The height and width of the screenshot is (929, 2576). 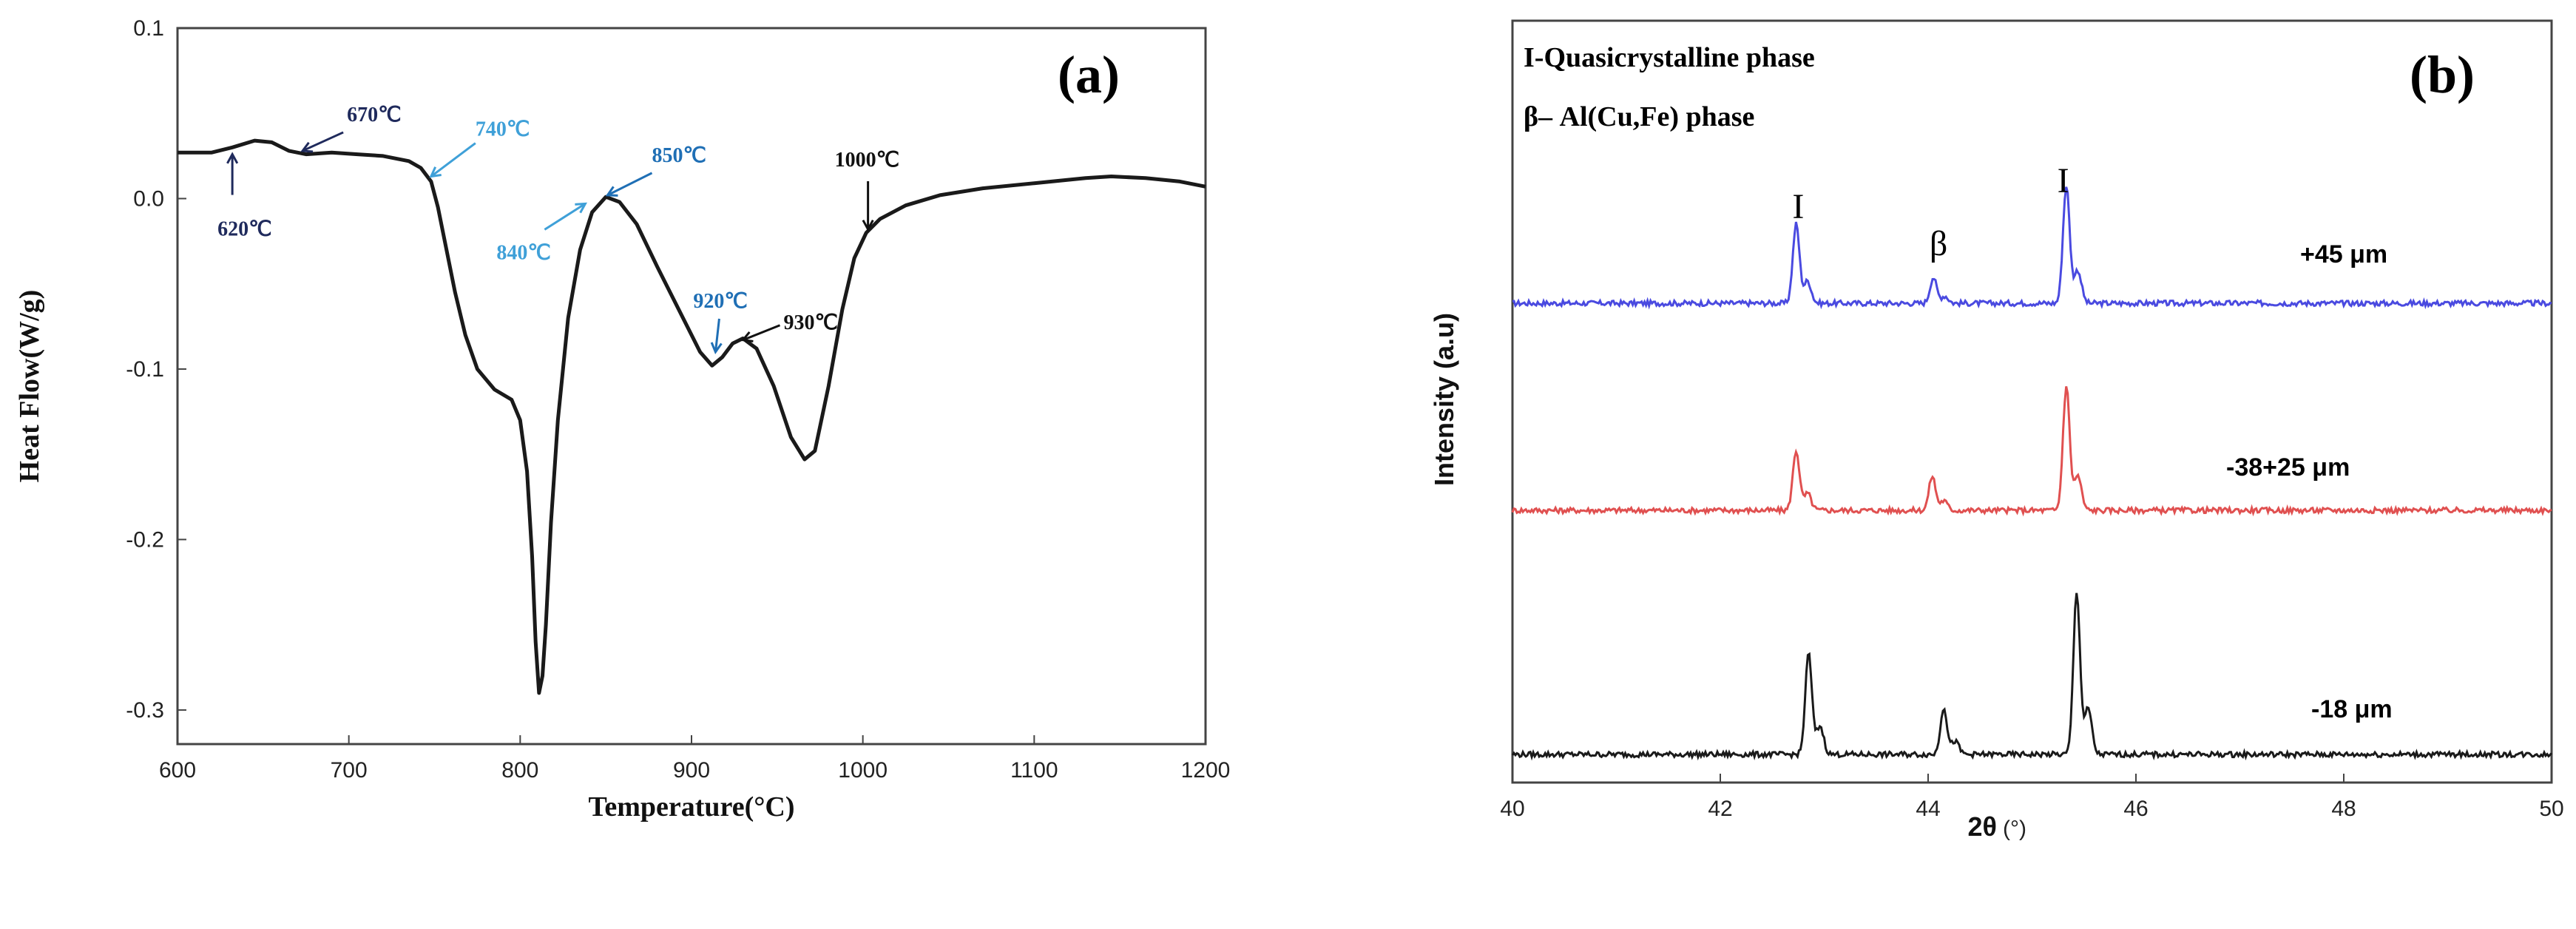 What do you see at coordinates (691, 770) in the screenshot?
I see `dsc-x-tick-label: 900` at bounding box center [691, 770].